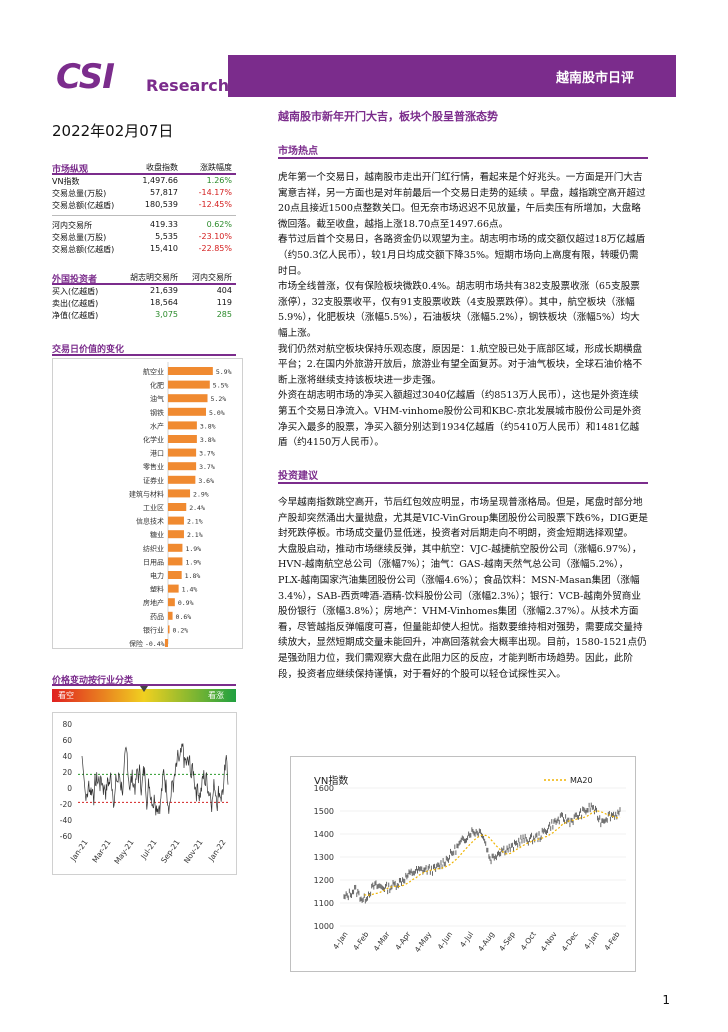 The image size is (728, 1032). I want to click on x-tick-label: Mar-21, so click(101, 851).